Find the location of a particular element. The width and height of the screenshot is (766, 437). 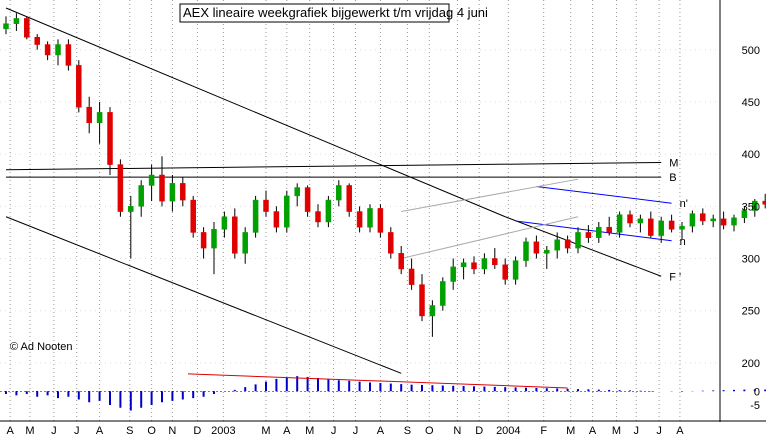

osc-tick-label: 0 is located at coordinates (757, 392).